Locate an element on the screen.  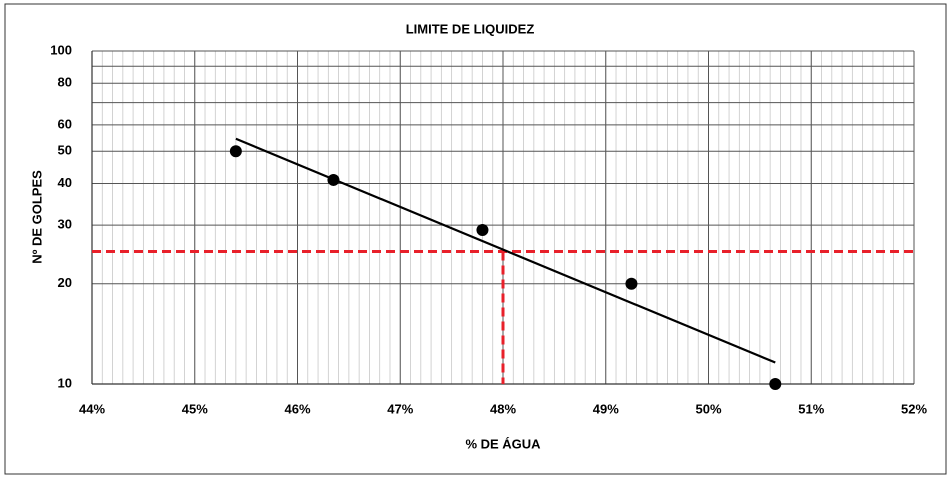
x-tick-label: 48% is located at coordinates (503, 408).